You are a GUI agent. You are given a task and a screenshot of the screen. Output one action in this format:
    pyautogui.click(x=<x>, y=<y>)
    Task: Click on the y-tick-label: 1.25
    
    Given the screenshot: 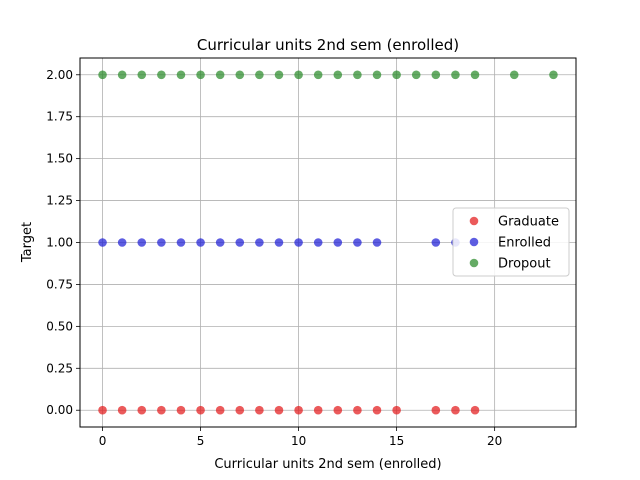 What is the action you would take?
    pyautogui.click(x=59, y=201)
    